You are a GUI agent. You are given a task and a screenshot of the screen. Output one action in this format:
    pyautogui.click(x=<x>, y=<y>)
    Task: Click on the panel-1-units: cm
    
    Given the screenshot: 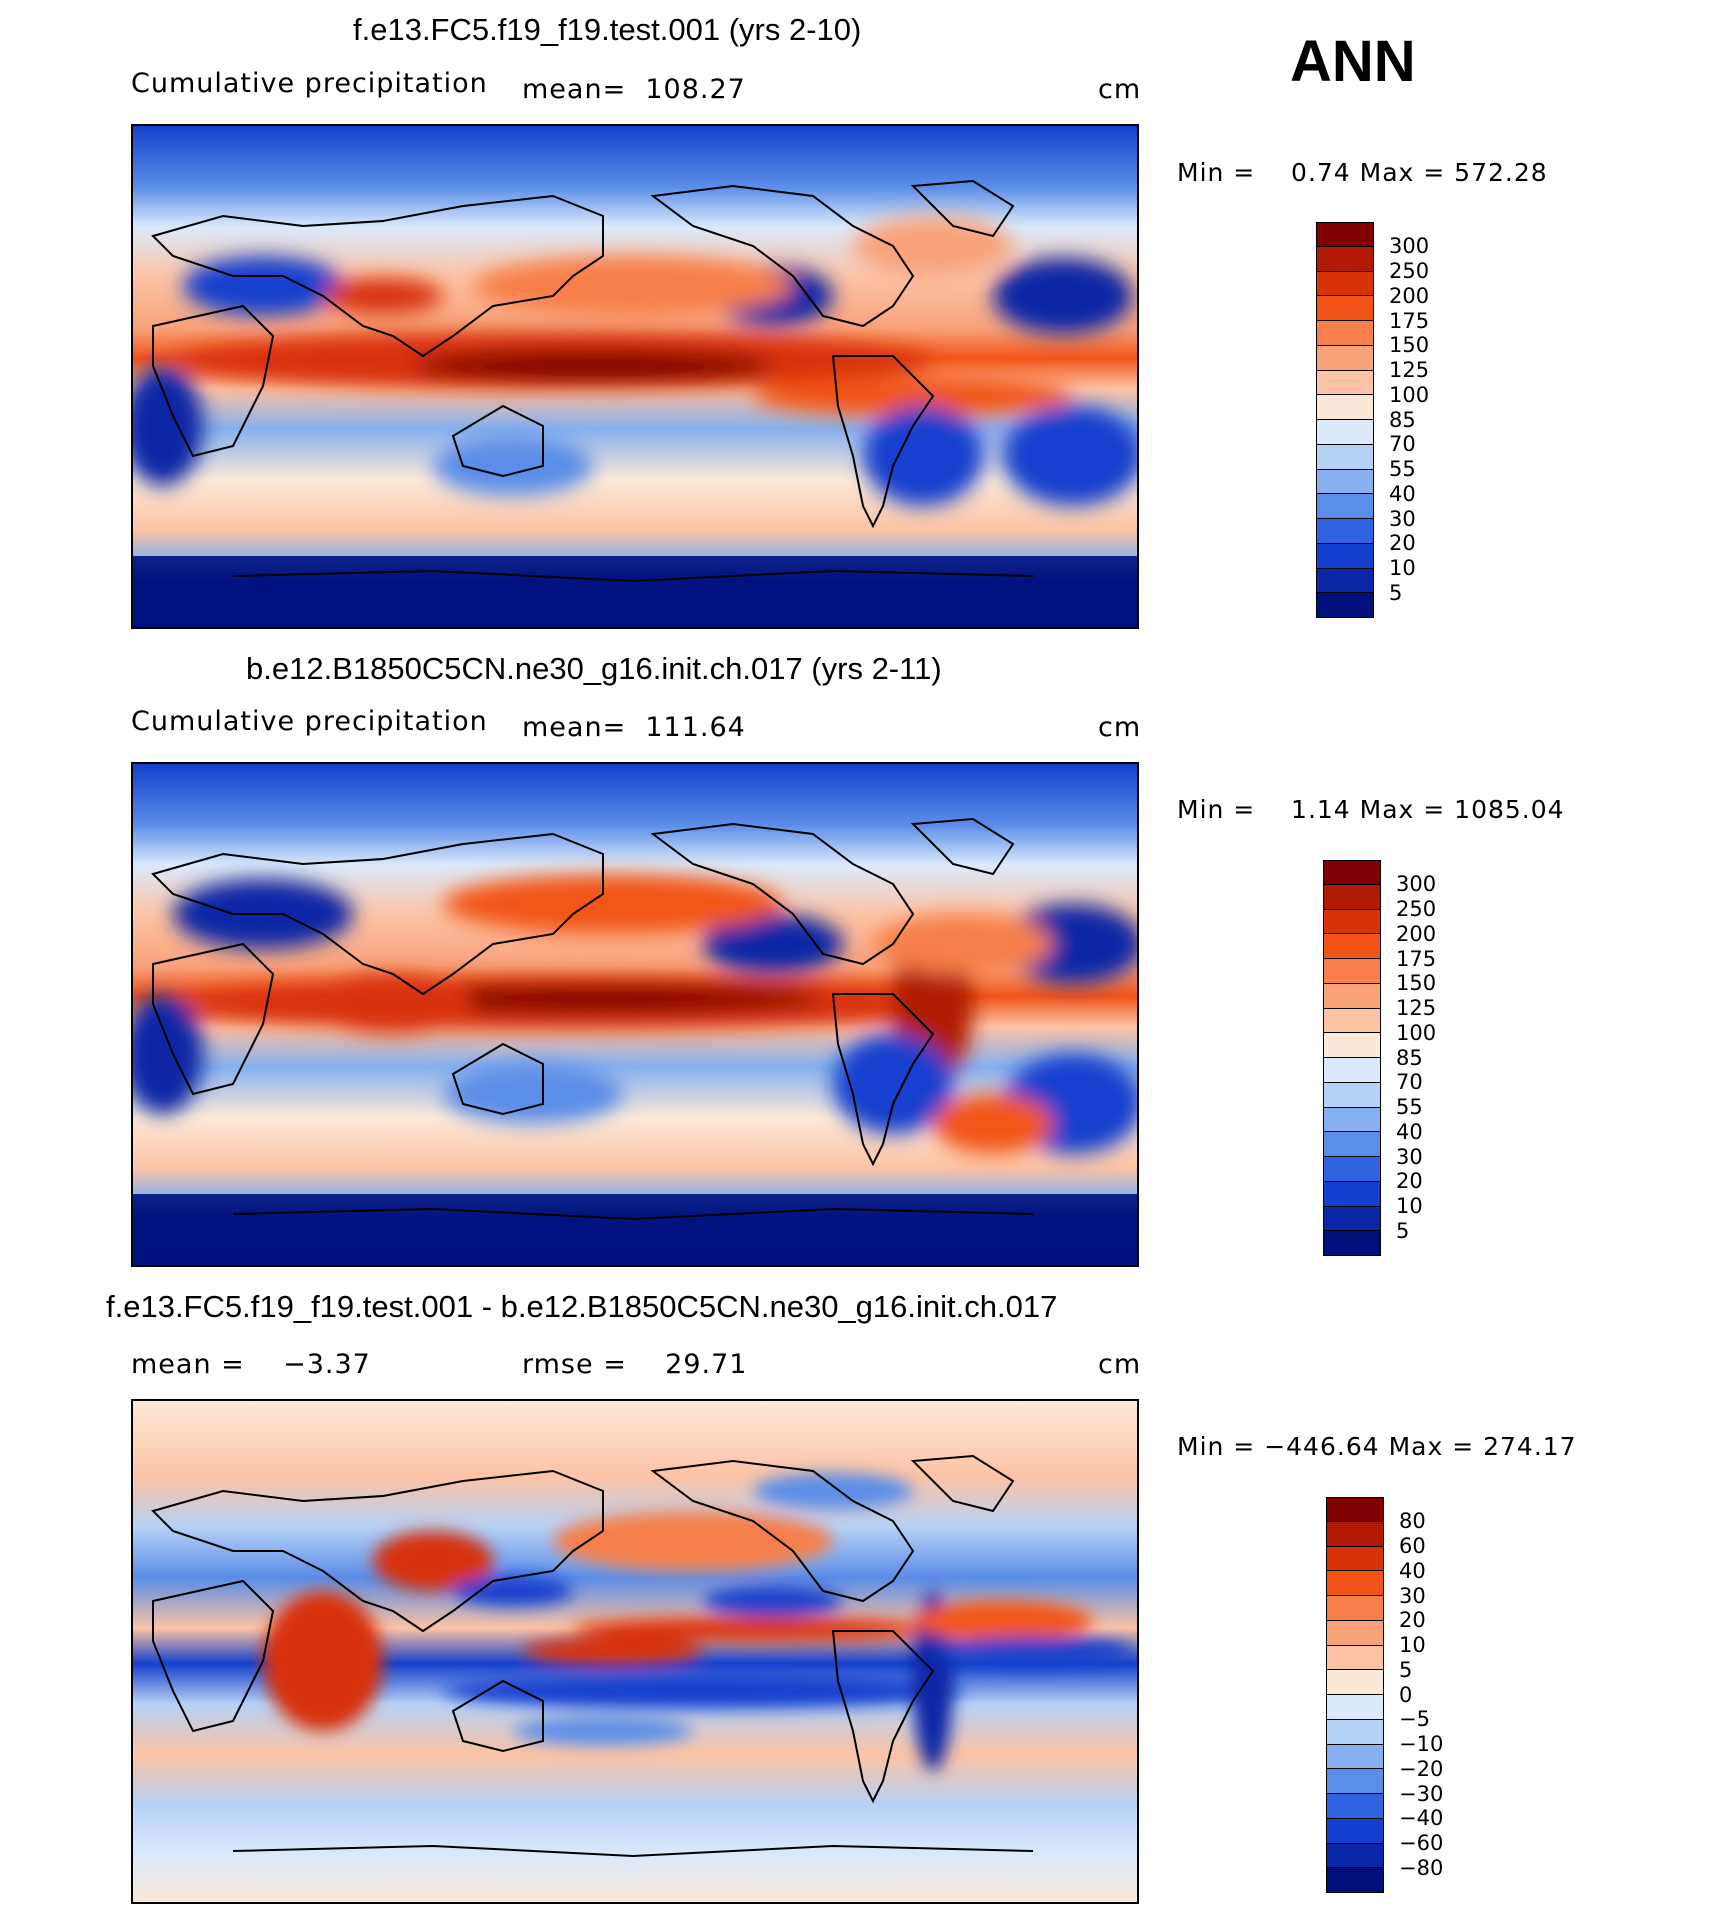 What is the action you would take?
    pyautogui.click(x=1120, y=89)
    